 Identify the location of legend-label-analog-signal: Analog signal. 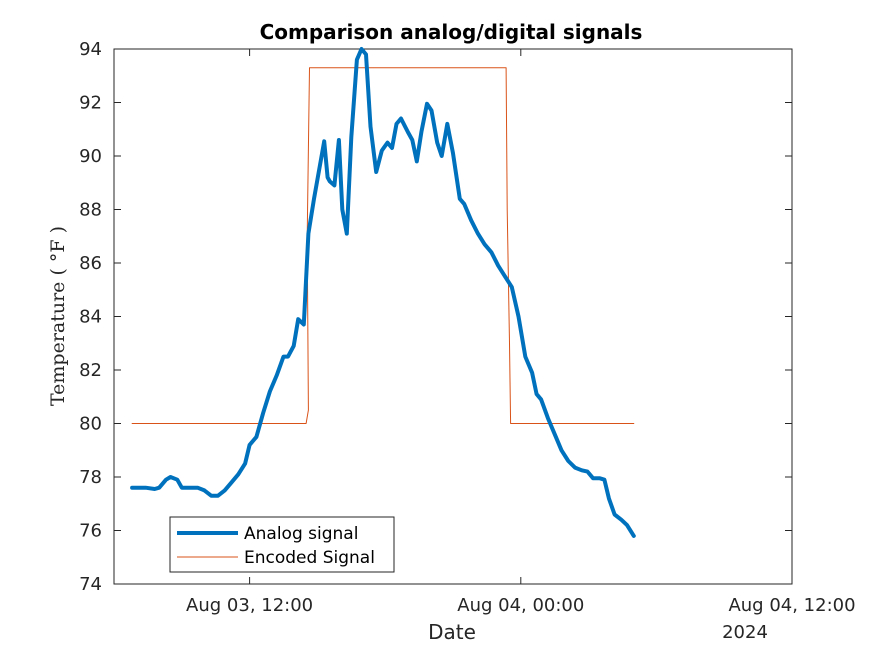
(301, 534).